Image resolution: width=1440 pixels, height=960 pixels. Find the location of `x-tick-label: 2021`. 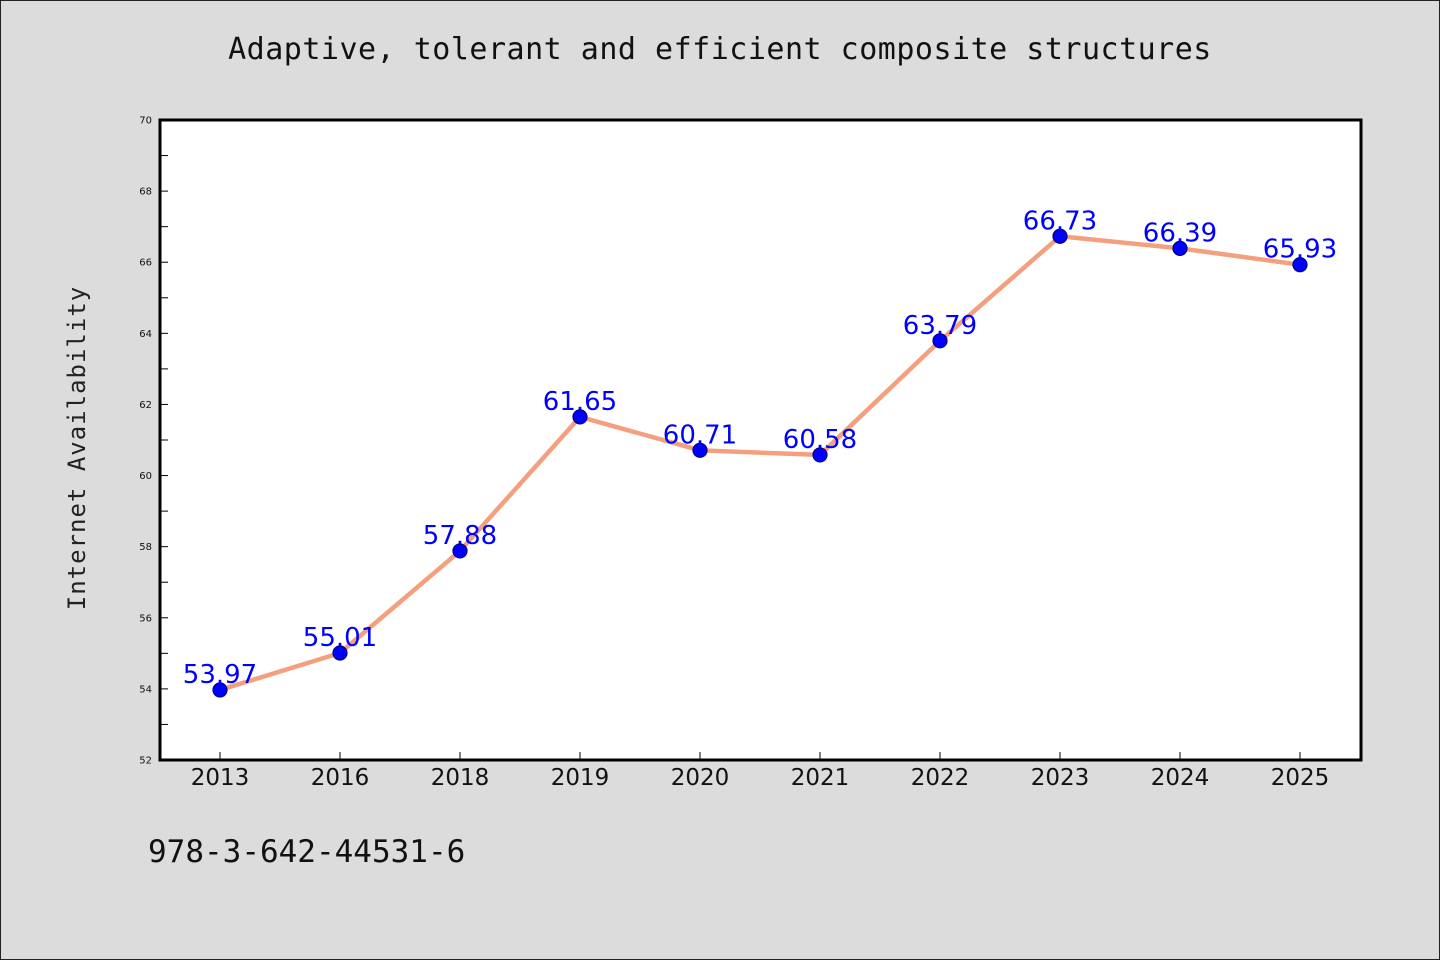

x-tick-label: 2021 is located at coordinates (820, 778).